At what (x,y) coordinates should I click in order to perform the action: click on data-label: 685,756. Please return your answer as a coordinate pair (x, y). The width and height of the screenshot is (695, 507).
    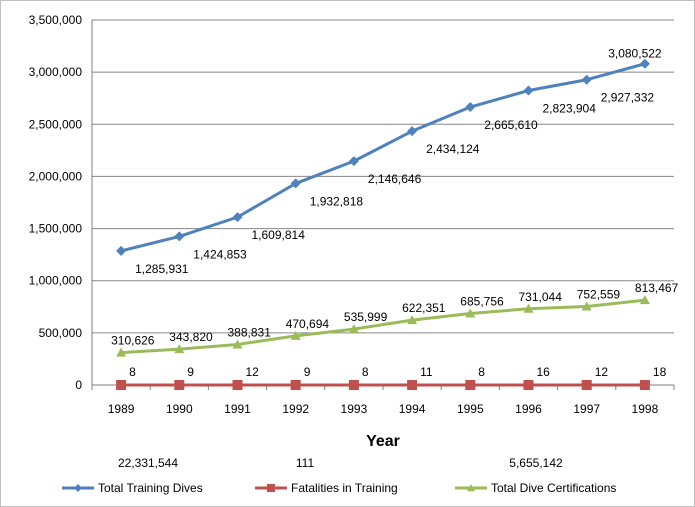
    Looking at the image, I should click on (482, 301).